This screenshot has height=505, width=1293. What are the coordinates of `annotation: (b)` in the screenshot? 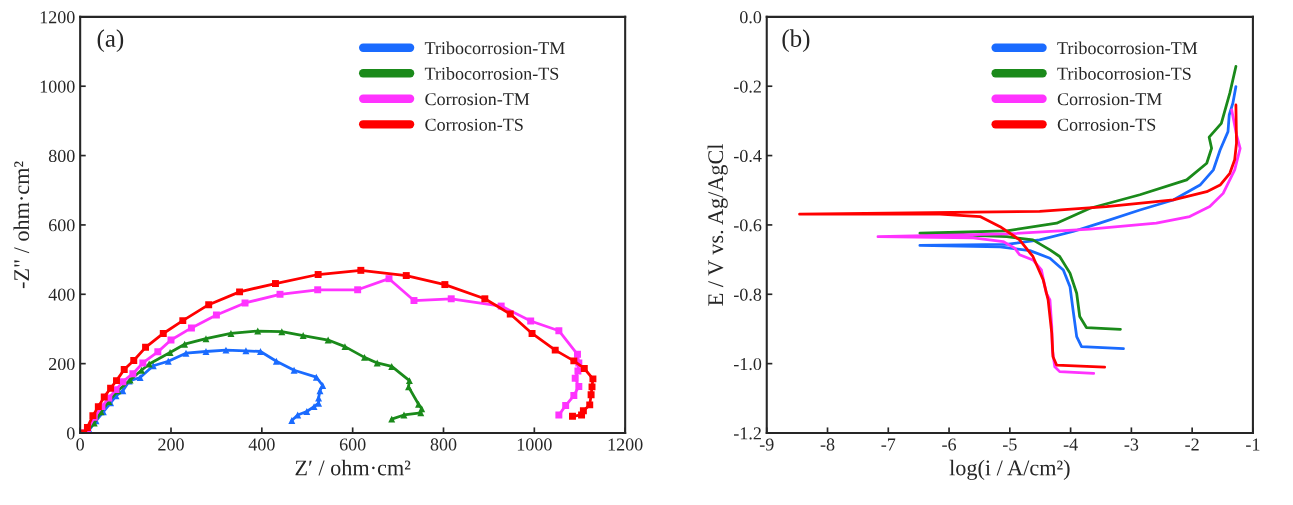 It's located at (796, 41).